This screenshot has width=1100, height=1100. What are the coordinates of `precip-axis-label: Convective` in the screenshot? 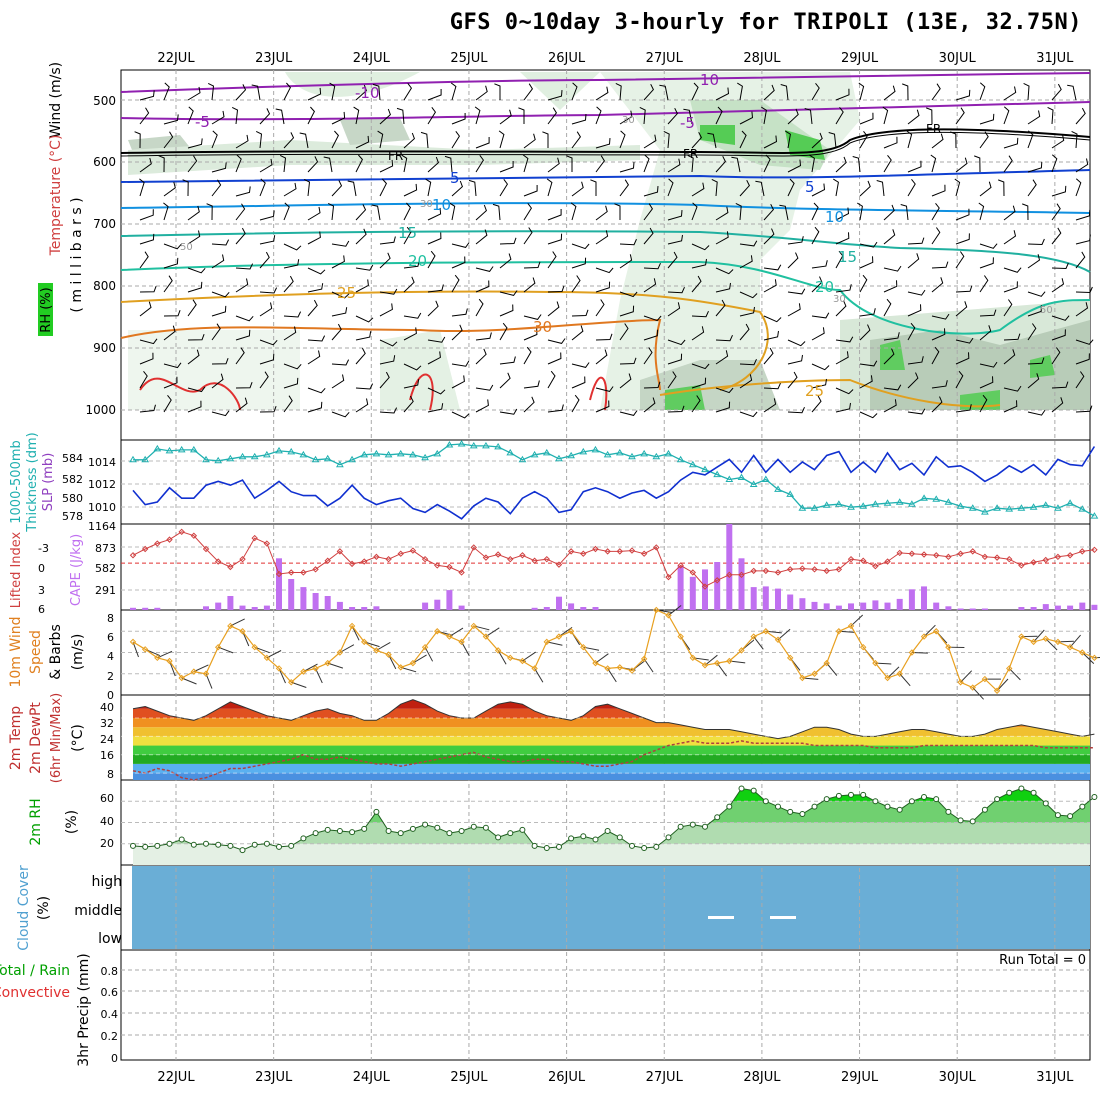 It's located at (35, 993).